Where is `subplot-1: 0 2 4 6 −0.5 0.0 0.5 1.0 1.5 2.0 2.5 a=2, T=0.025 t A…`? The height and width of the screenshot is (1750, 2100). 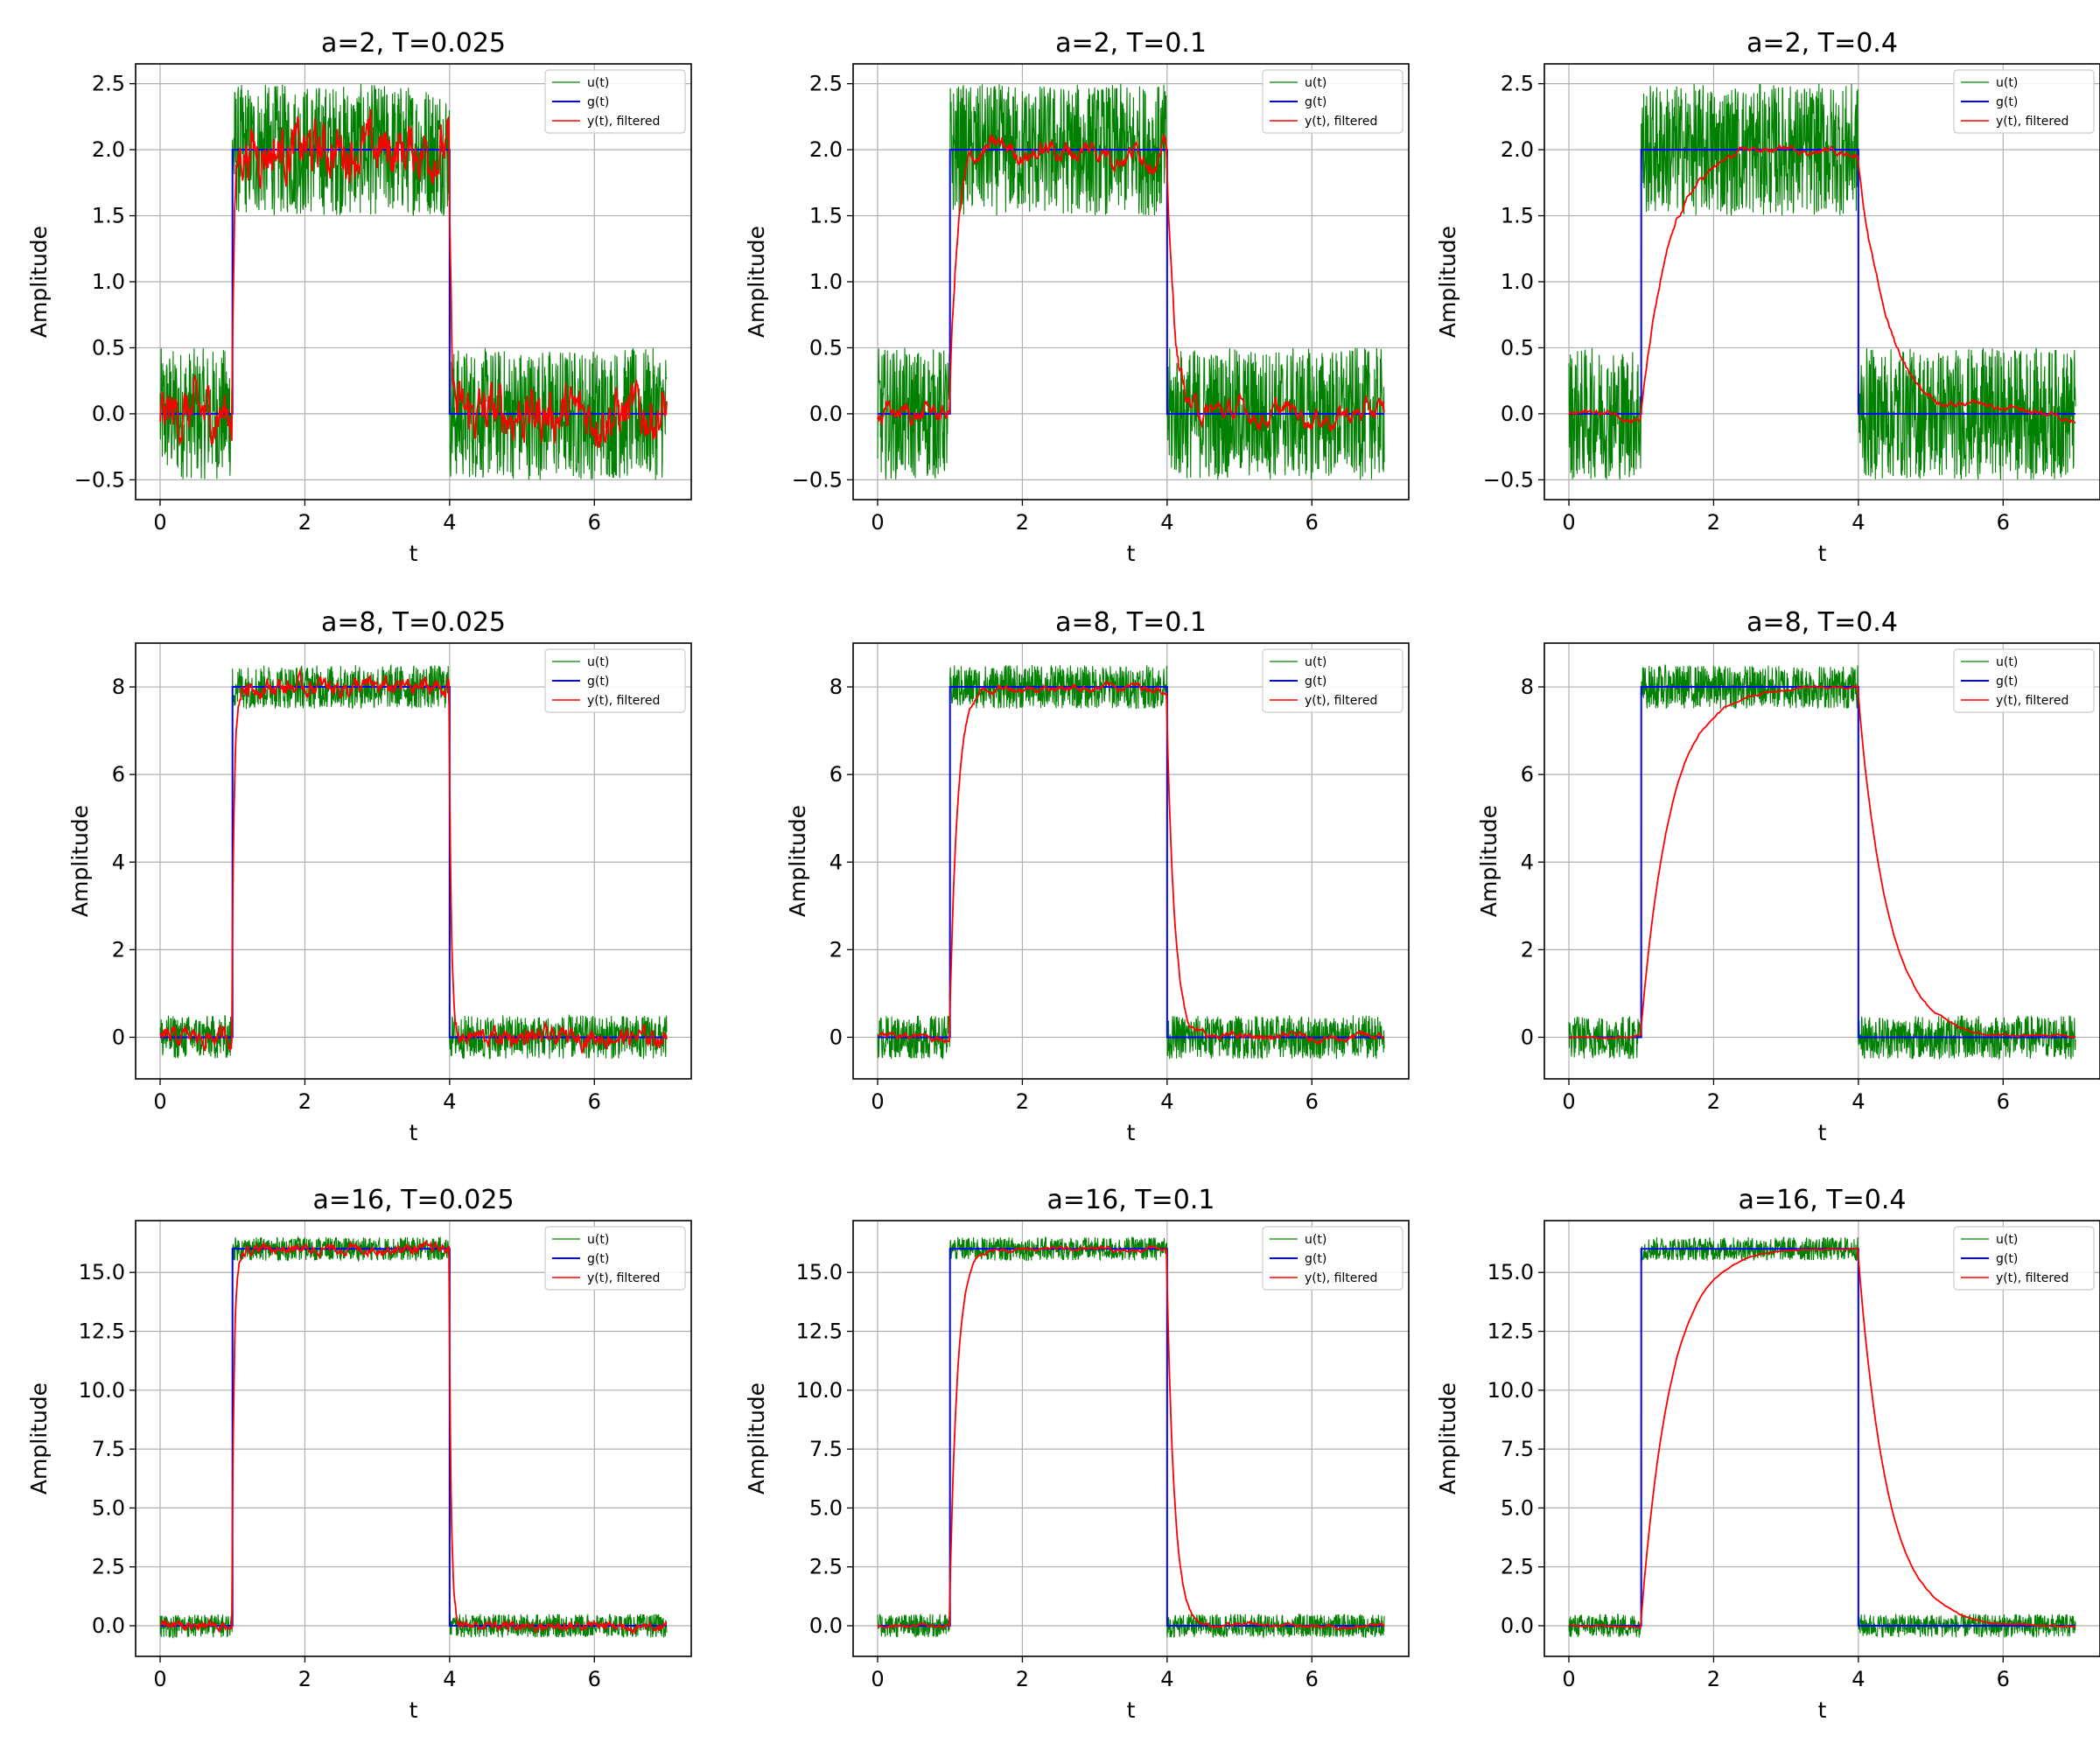 subplot-1: 0 2 4 6 −0.5 0.0 0.5 1.0 1.5 2.0 2.5 a=2, T=0.025 t A… is located at coordinates (359, 297).